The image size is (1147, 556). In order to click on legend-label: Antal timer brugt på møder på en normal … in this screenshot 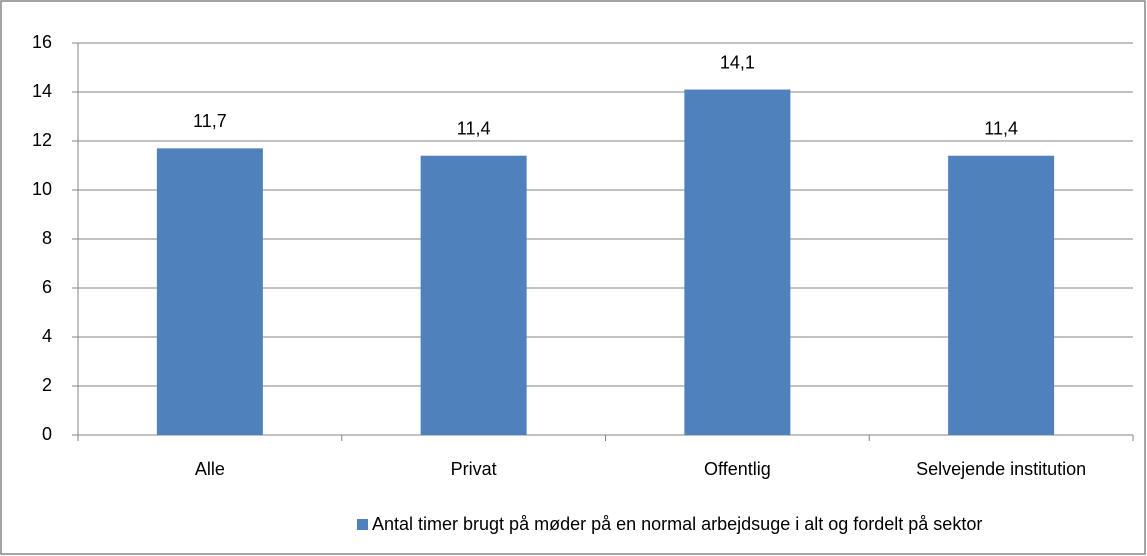, I will do `click(677, 524)`.